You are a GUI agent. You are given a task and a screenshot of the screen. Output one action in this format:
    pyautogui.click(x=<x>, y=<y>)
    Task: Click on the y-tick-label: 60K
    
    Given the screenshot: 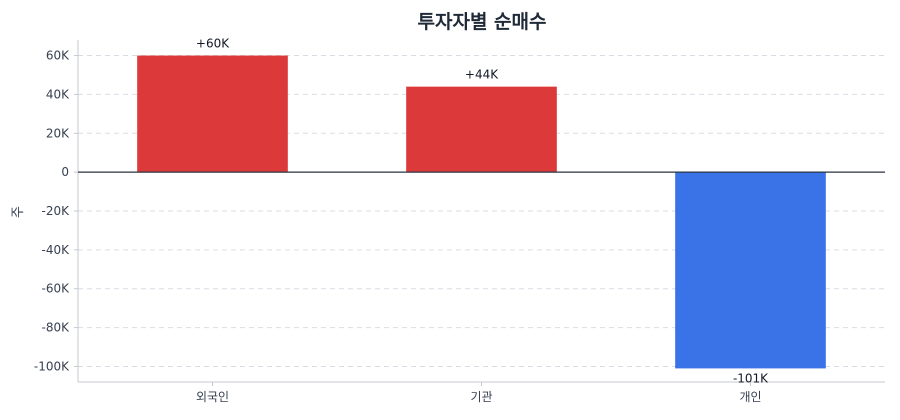 What is the action you would take?
    pyautogui.click(x=58, y=56)
    